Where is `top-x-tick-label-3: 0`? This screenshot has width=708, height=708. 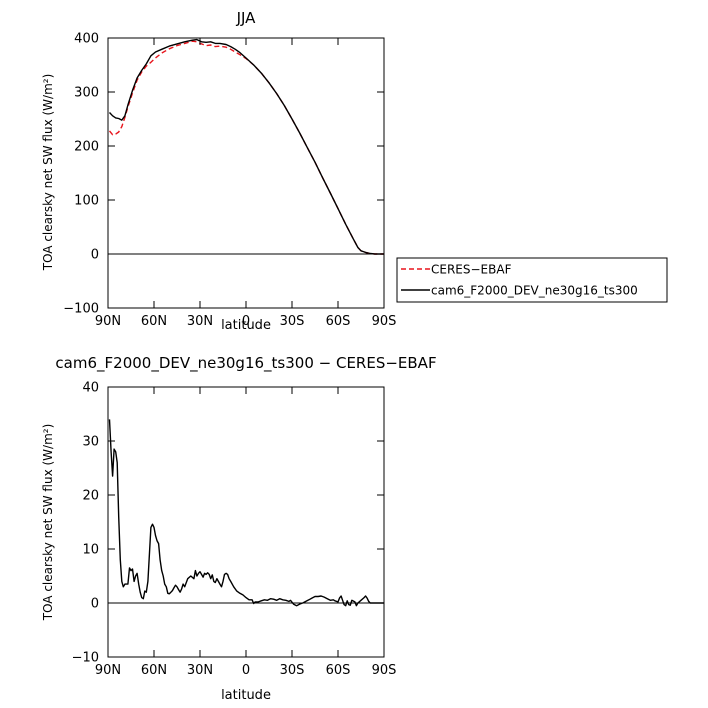
top-x-tick-label-3: 0 is located at coordinates (246, 321).